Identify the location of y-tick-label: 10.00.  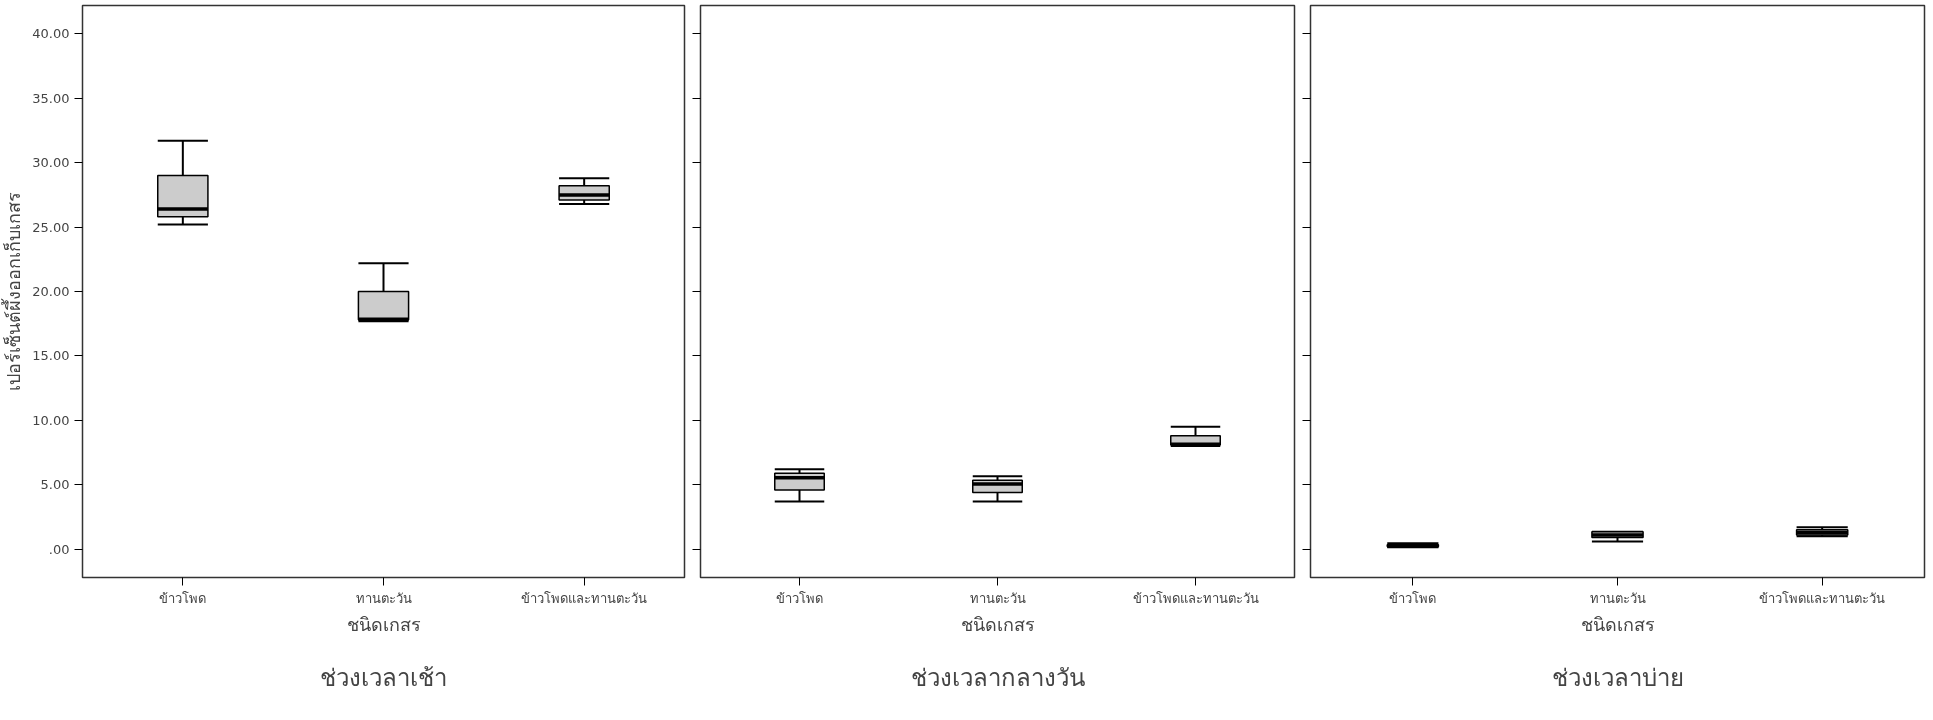
(51, 420).